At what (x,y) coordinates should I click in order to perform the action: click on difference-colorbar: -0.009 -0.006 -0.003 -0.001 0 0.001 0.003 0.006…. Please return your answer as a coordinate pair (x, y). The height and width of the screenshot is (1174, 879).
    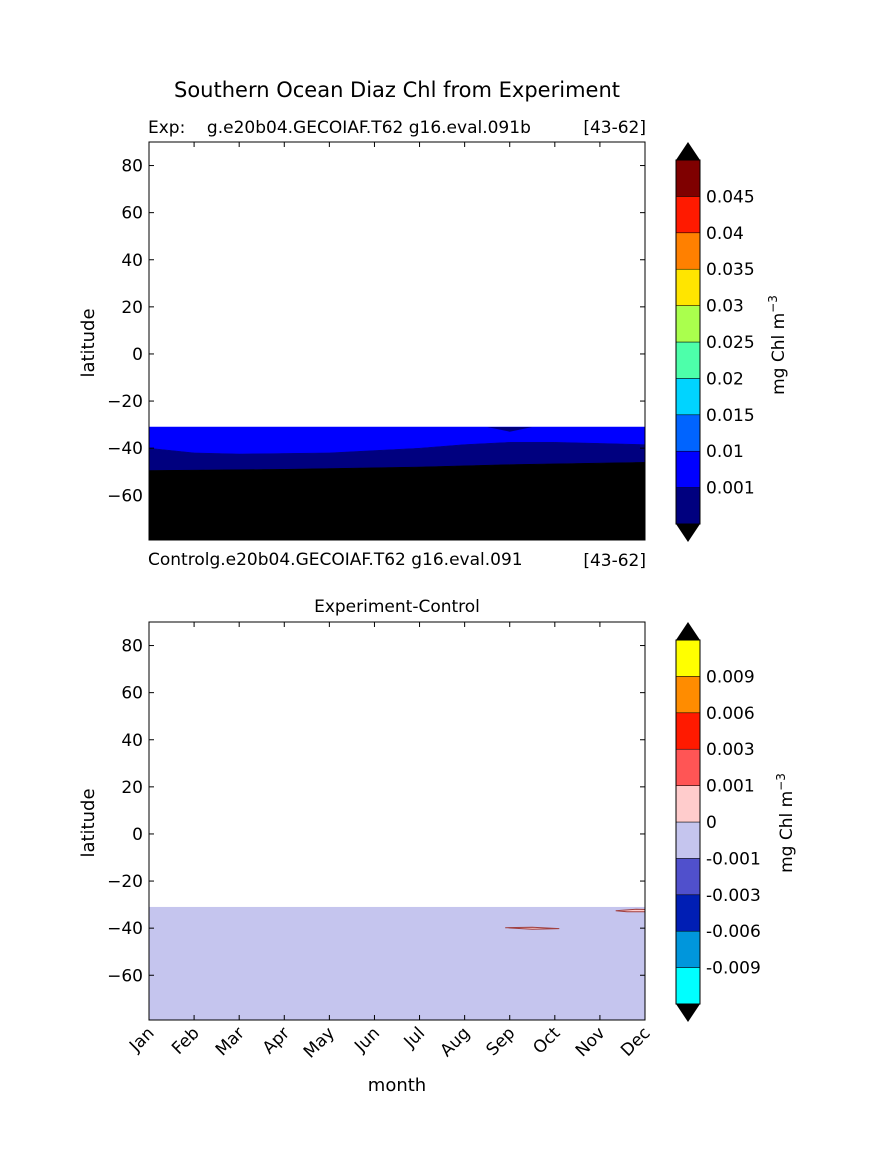
    Looking at the image, I should click on (718, 822).